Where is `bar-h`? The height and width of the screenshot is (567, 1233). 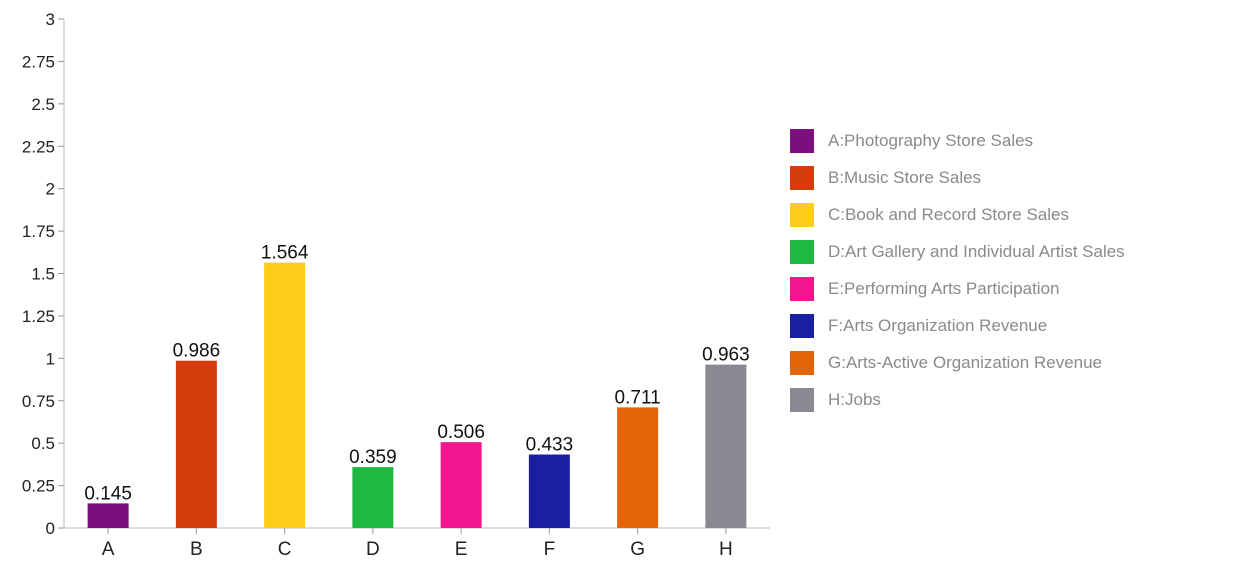 bar-h is located at coordinates (726, 446).